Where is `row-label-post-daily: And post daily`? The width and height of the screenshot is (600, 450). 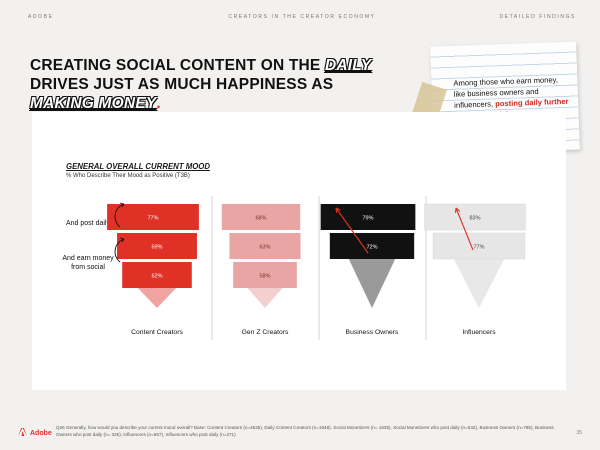 row-label-post-daily: And post daily is located at coordinates (88, 223).